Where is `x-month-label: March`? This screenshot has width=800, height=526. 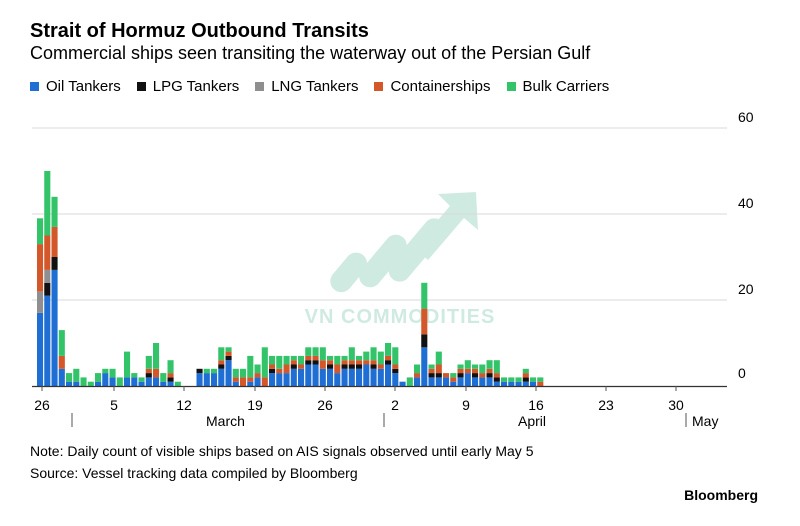 x-month-label: March is located at coordinates (225, 421).